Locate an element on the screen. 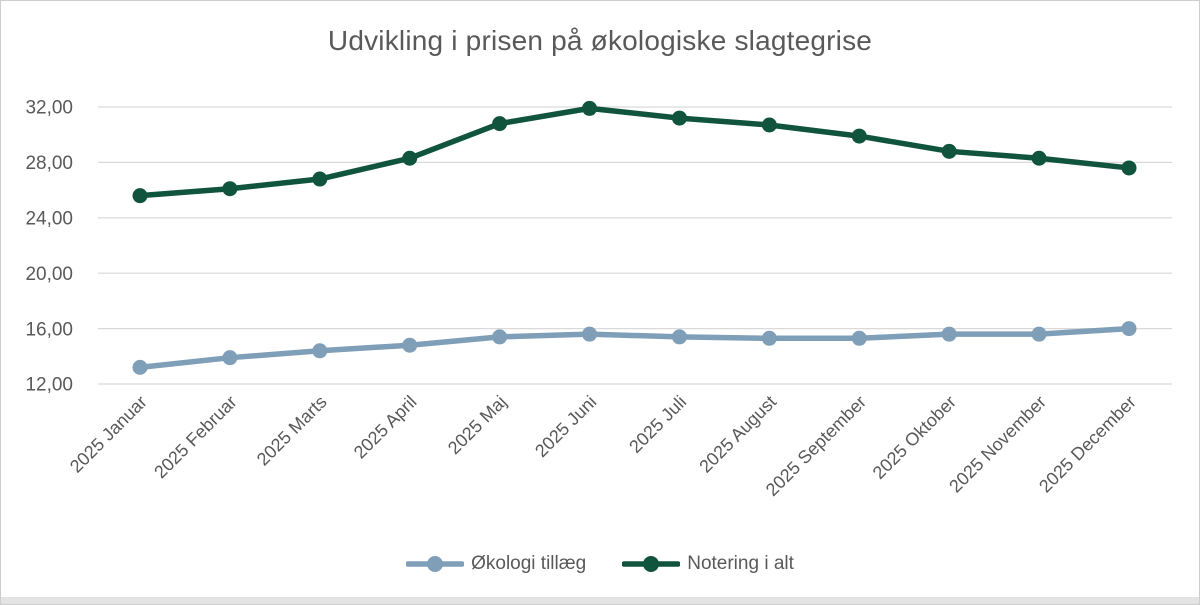 The height and width of the screenshot is (605, 1200). legend-item-notering-i-alt: Notering i alt is located at coordinates (708, 564).